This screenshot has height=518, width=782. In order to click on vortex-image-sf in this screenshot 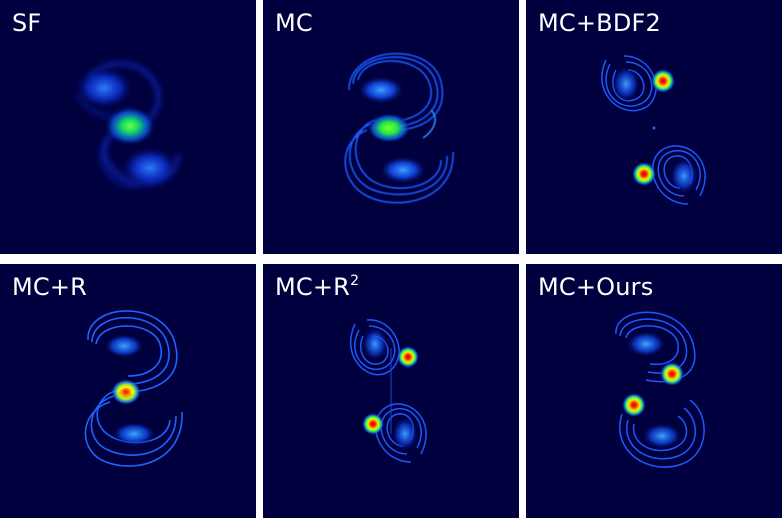, I will do `click(127, 125)`.